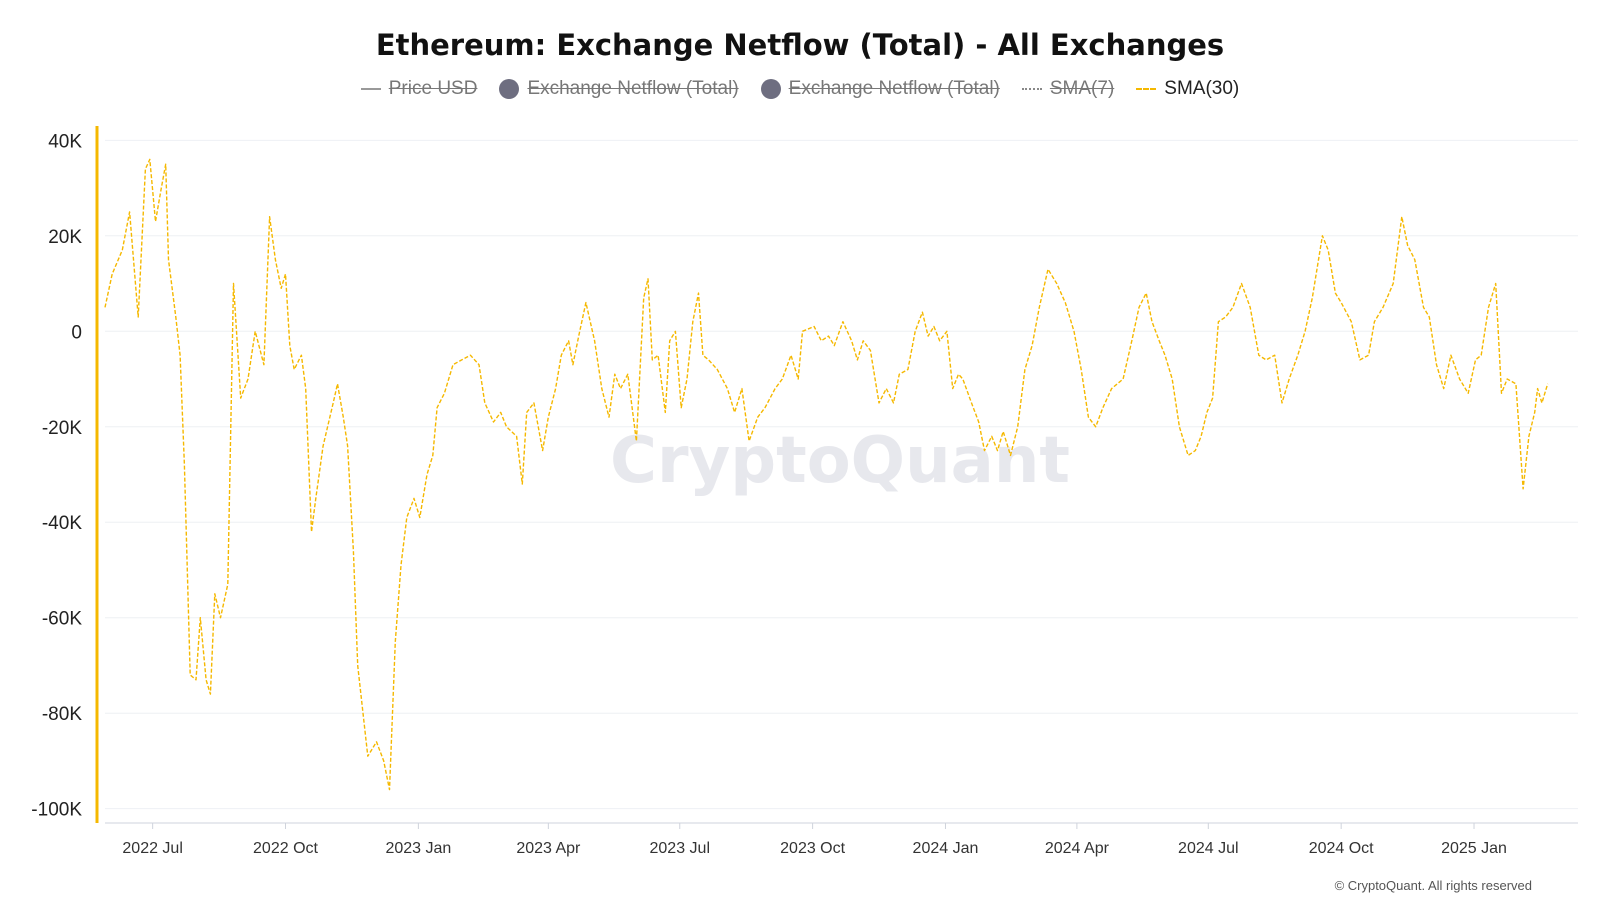 The width and height of the screenshot is (1600, 900). Describe the element at coordinates (56, 475) in the screenshot. I see `y-axis-ticks: 40K 20K 0 -20K -40K -60K -80K -100K` at that location.